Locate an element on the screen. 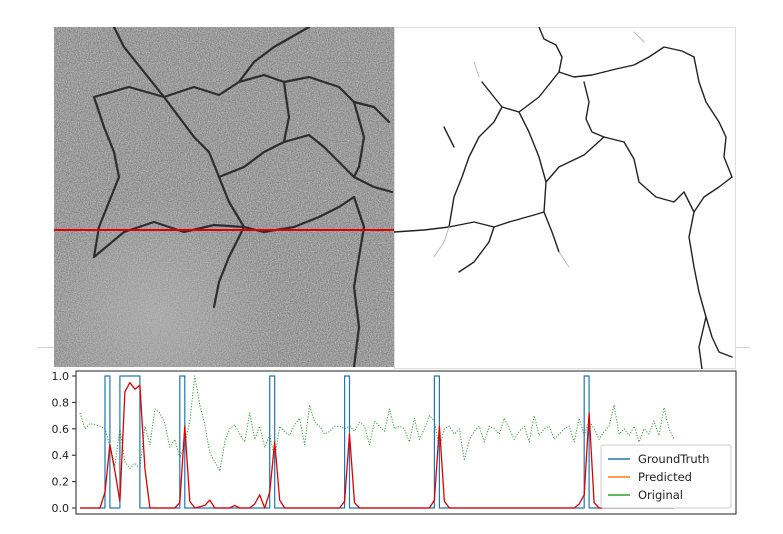 The image size is (783, 534). legend-label-predicted: Predicted is located at coordinates (665, 477).